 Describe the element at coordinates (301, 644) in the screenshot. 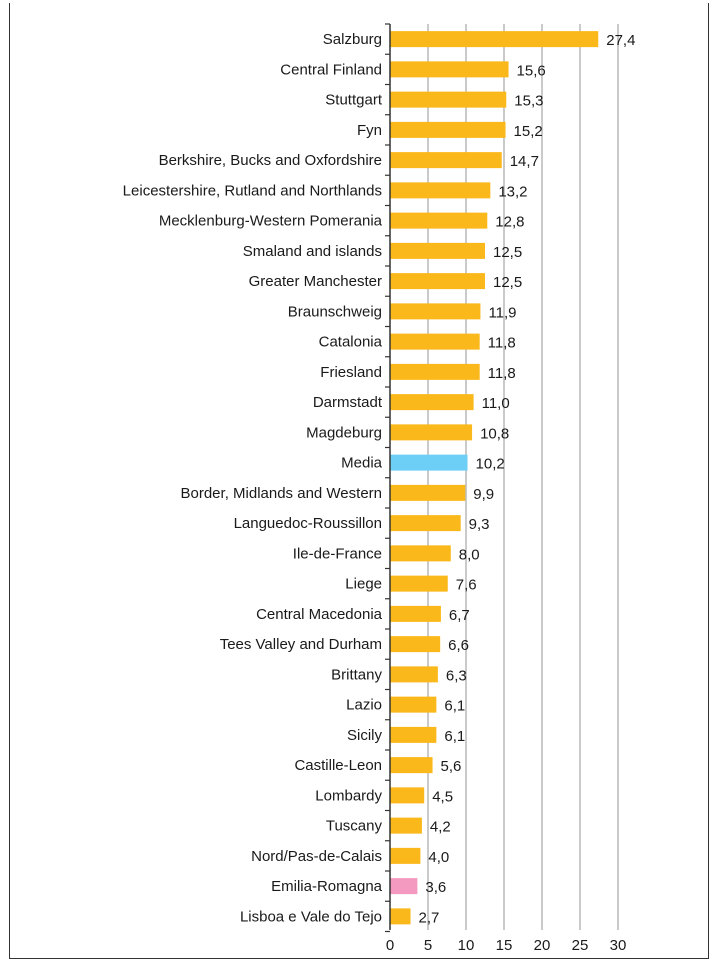

I see `category-label: Tees Valley and Durham` at that location.